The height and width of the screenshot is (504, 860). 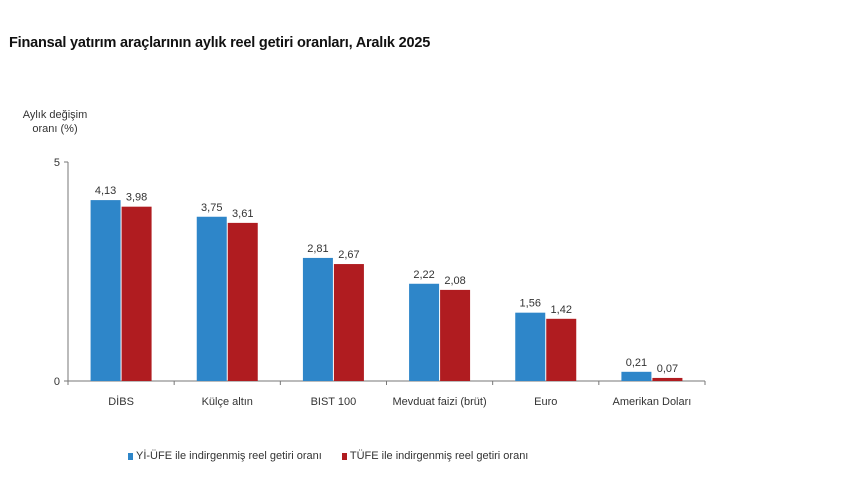 I want to click on legend-item-tufe: TÜFE ile indirgenmiş reel getiri oranı, so click(x=435, y=456).